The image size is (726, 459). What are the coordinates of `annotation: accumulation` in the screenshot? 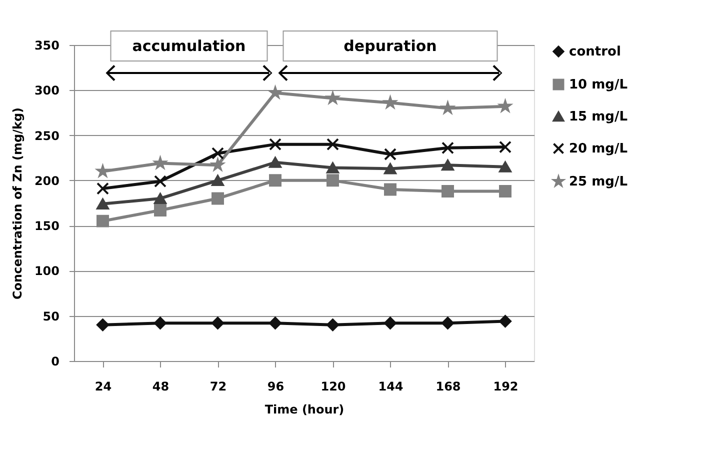 It's located at (189, 46).